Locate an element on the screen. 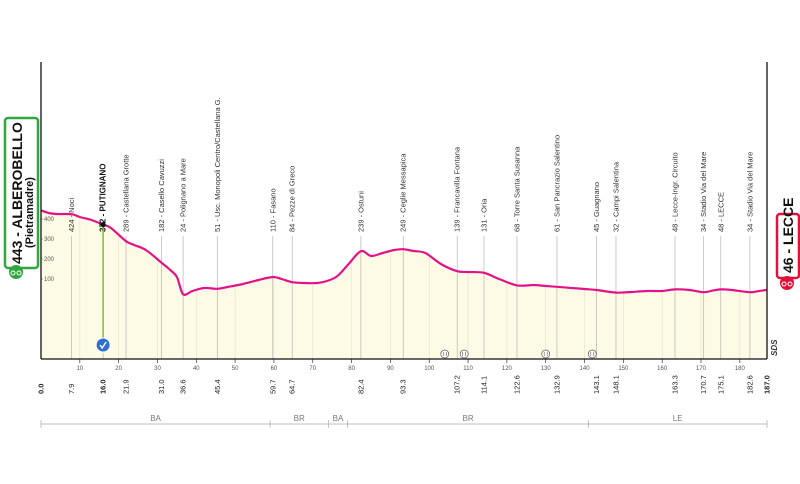 The height and width of the screenshot is (484, 800). waypoint-label: 131 - Oria is located at coordinates (484, 215).